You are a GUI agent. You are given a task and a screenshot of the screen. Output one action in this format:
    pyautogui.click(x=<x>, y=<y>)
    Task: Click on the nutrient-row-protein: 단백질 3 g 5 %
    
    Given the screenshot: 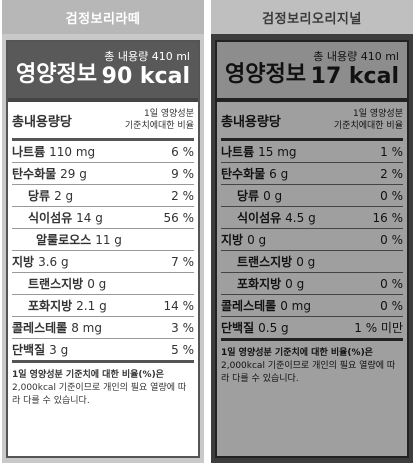 What is the action you would take?
    pyautogui.click(x=103, y=351)
    